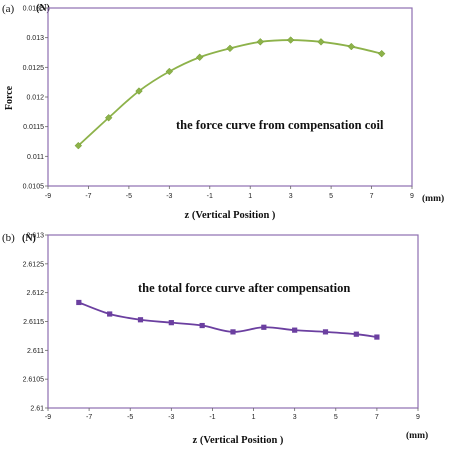 The image size is (450, 449). I want to click on panel-b-x-tick-label: -1, so click(212, 417).